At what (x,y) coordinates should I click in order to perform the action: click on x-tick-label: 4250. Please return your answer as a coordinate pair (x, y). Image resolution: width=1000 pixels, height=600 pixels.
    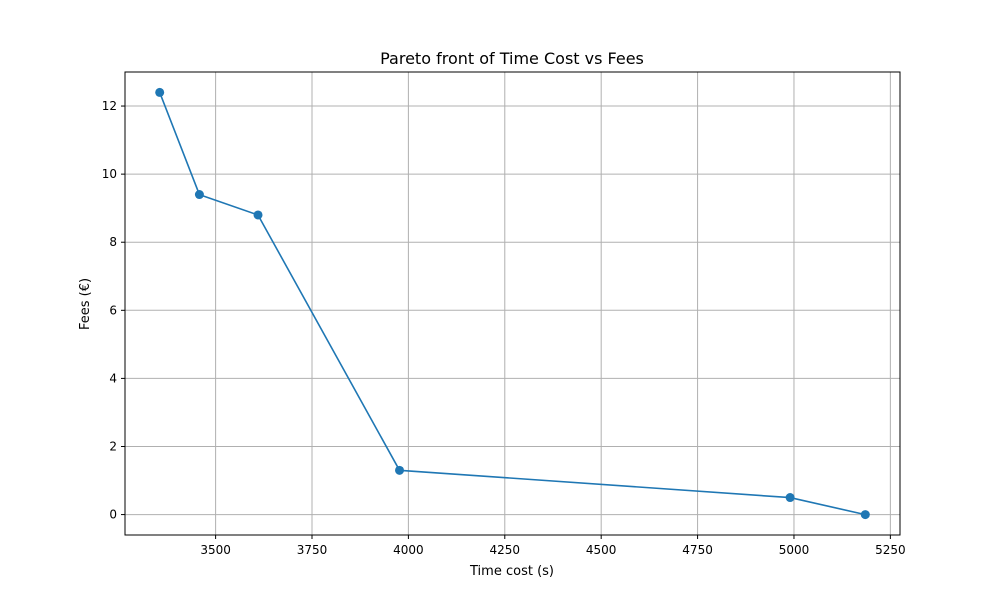
    Looking at the image, I should click on (505, 550).